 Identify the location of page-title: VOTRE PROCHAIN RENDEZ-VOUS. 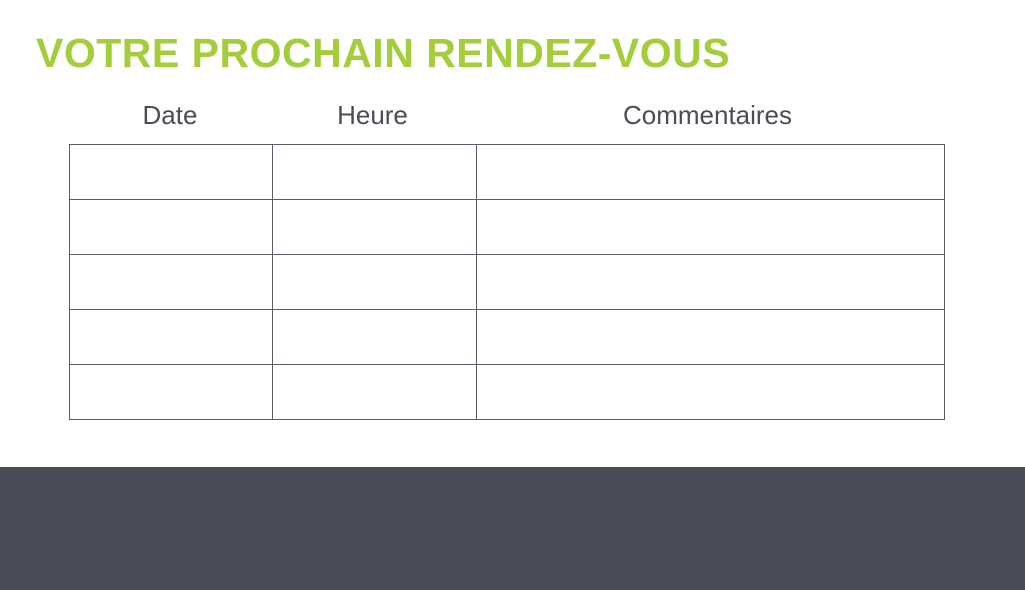
(383, 53).